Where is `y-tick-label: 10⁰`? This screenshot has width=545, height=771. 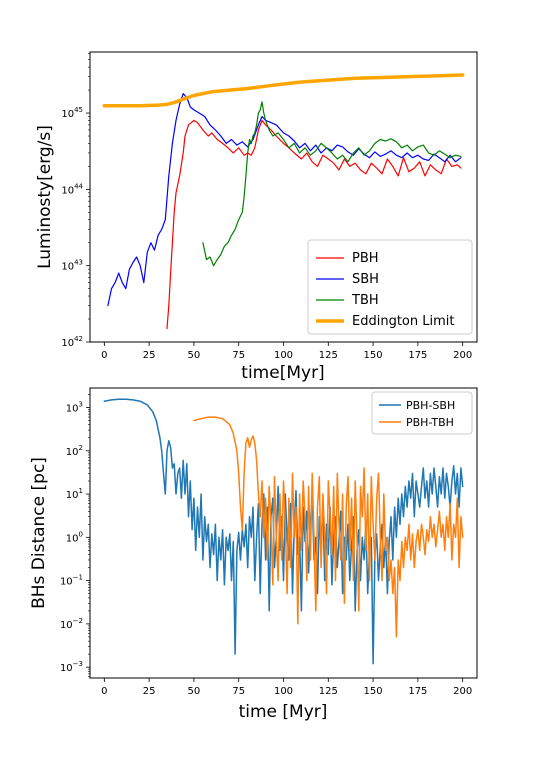 y-tick-label: 10⁰ is located at coordinates (74, 537).